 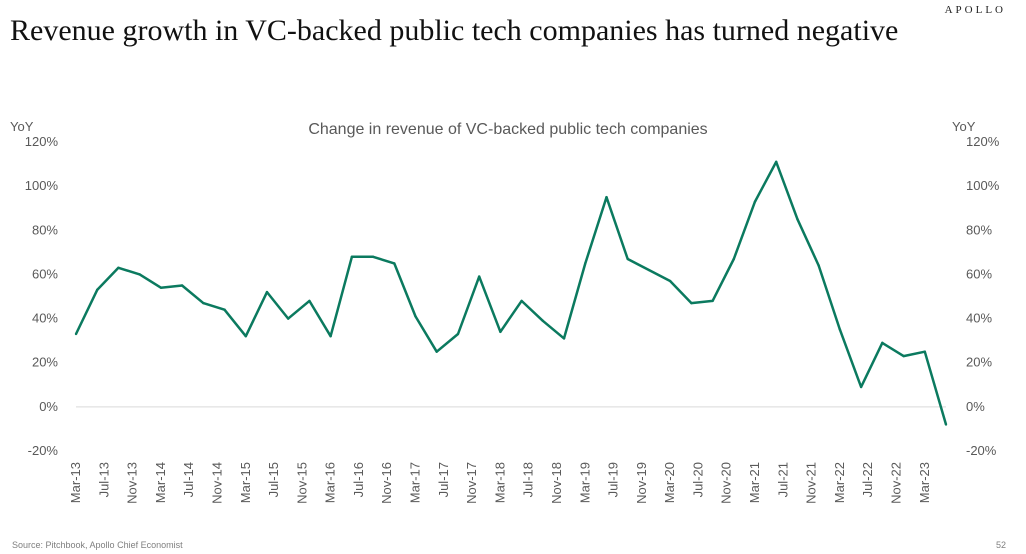 What do you see at coordinates (839, 482) in the screenshot?
I see `x-tick-label: Mar-22` at bounding box center [839, 482].